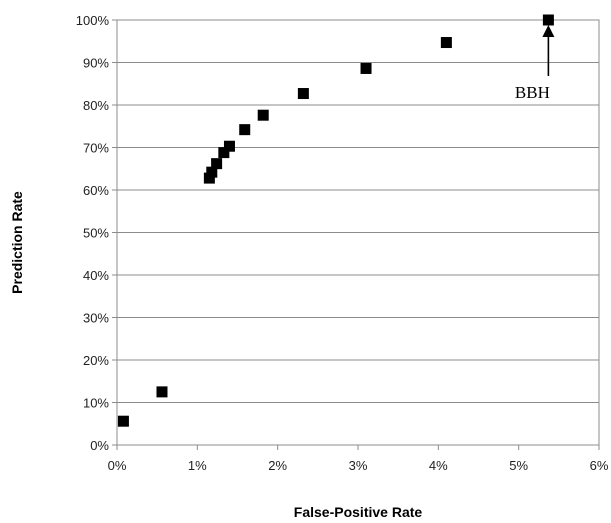  What do you see at coordinates (96, 318) in the screenshot?
I see `y-tick-label: 30%` at bounding box center [96, 318].